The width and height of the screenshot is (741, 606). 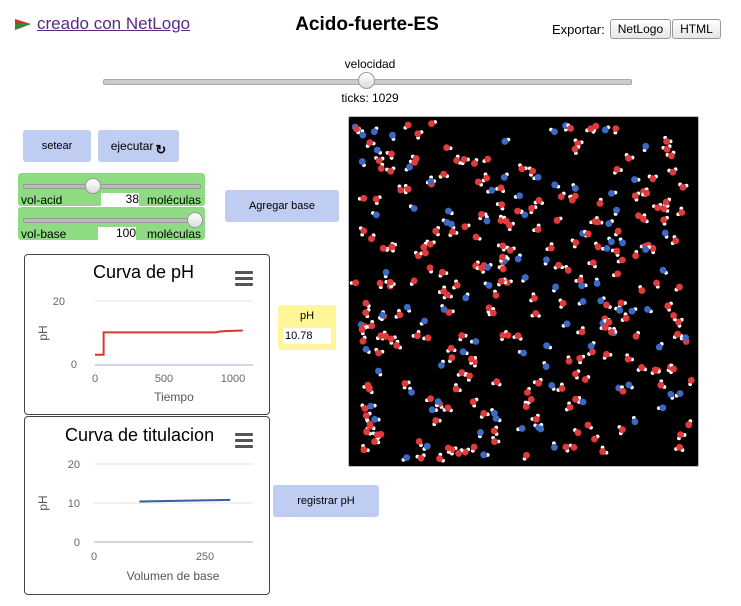 I want to click on export-label: Exportar:, so click(x=578, y=29).